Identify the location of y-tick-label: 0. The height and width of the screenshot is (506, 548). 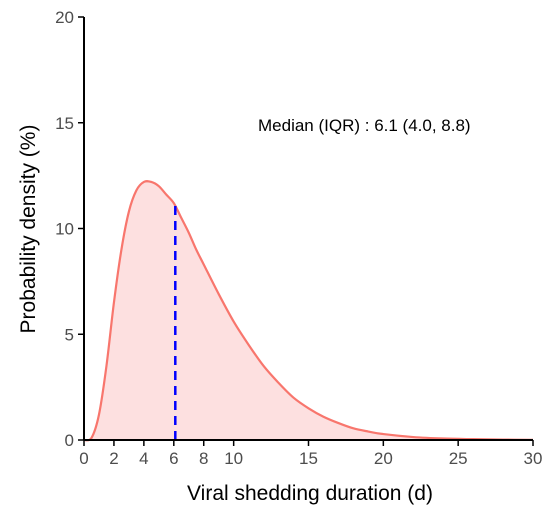
(69, 440).